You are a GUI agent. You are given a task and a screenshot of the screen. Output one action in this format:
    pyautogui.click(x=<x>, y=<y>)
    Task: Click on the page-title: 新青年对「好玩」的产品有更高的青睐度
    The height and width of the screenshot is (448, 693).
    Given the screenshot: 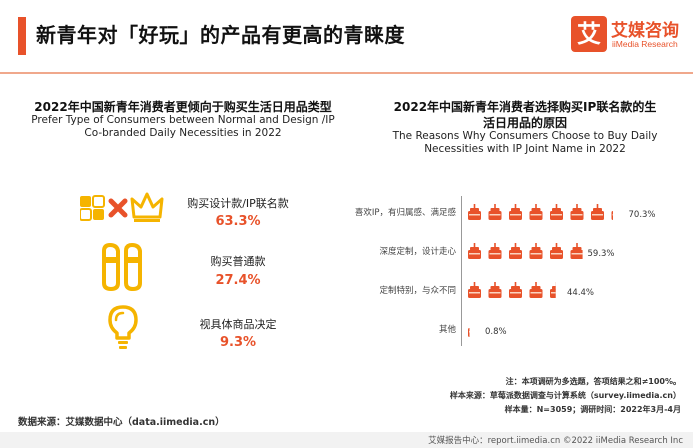 What is the action you would take?
    pyautogui.click(x=220, y=35)
    